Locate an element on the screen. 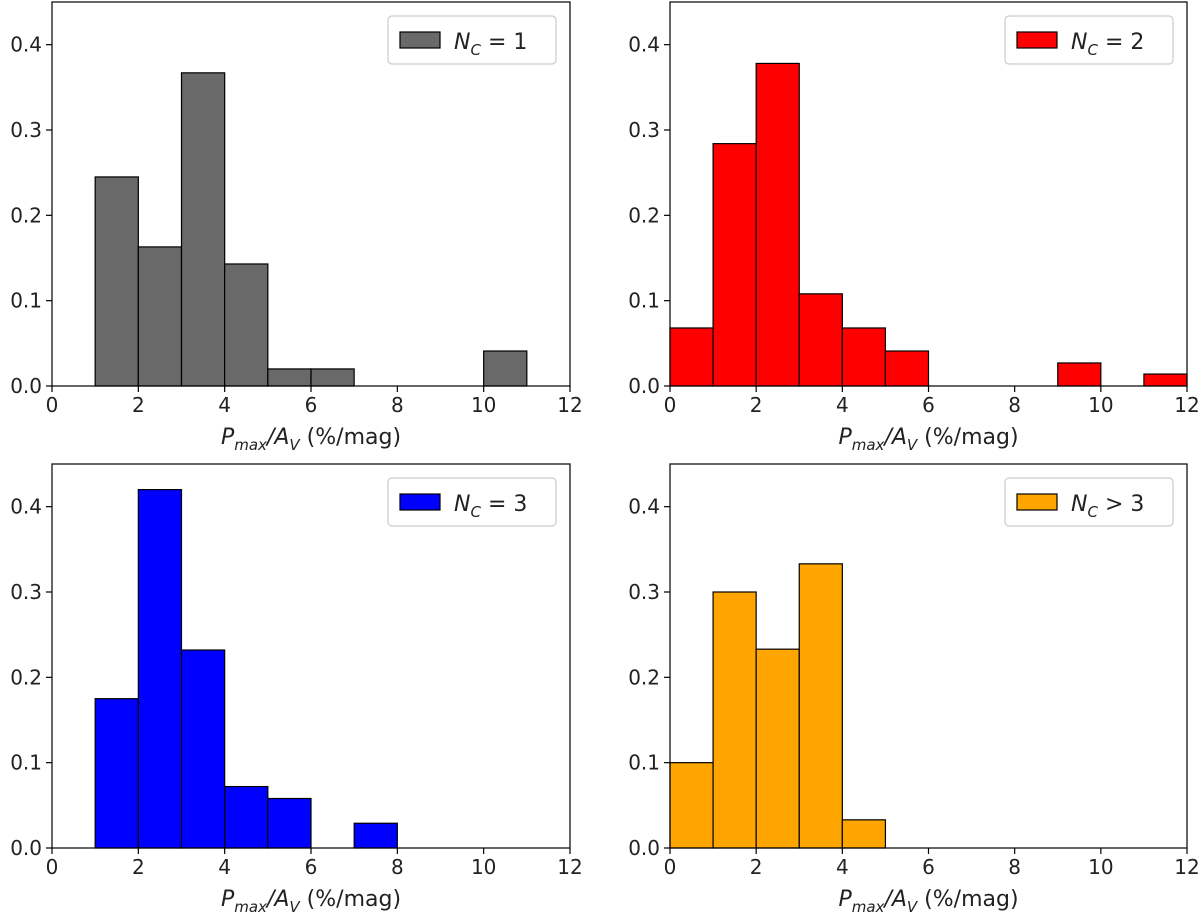  legend-label-rel: = 1 is located at coordinates (504, 42).